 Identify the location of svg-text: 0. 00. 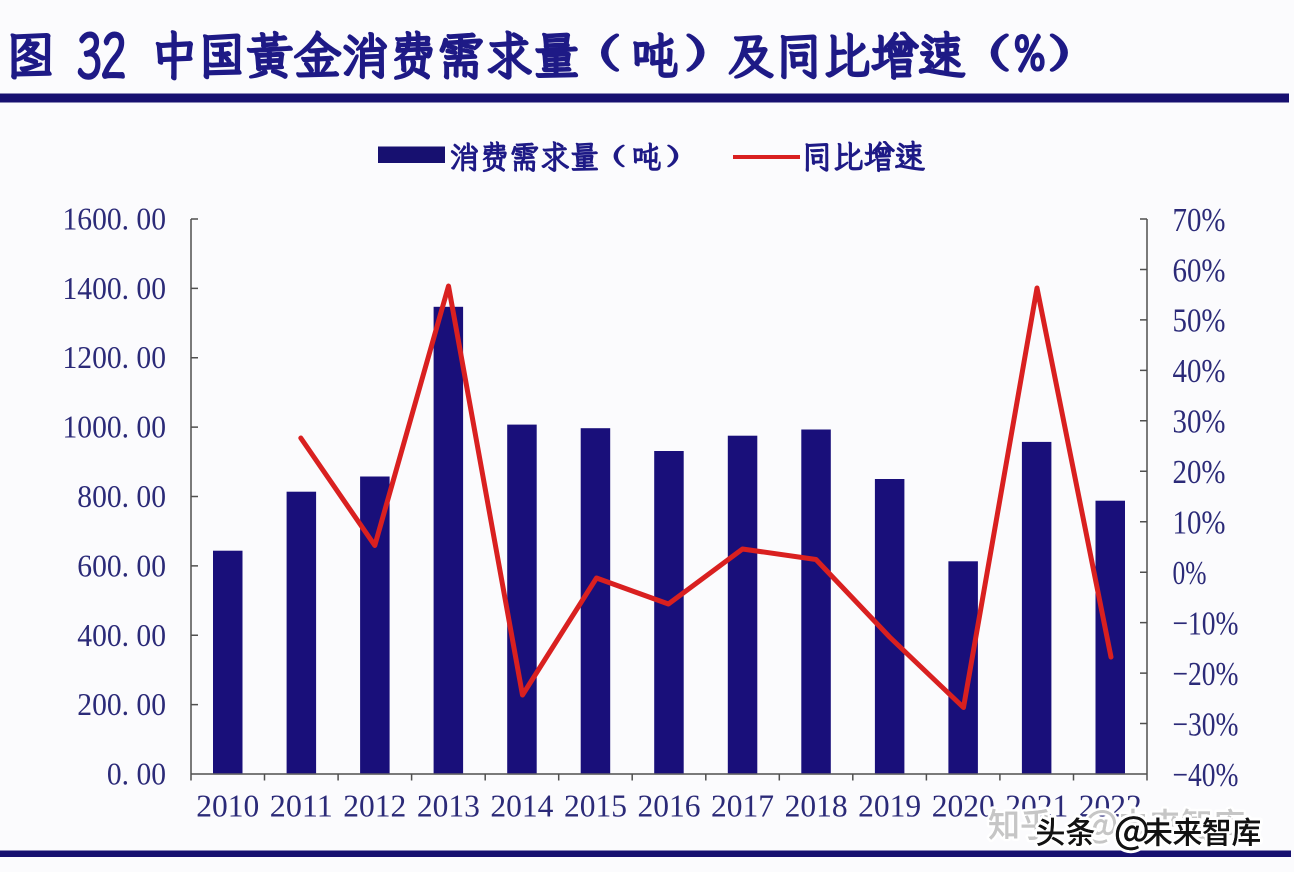
(136, 774).